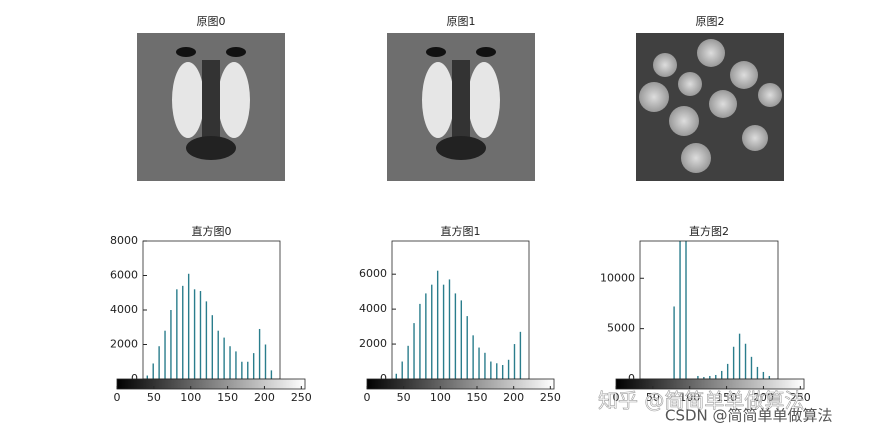 This screenshot has width=890, height=437. I want to click on y-tick-label: 5000, so click(621, 328).